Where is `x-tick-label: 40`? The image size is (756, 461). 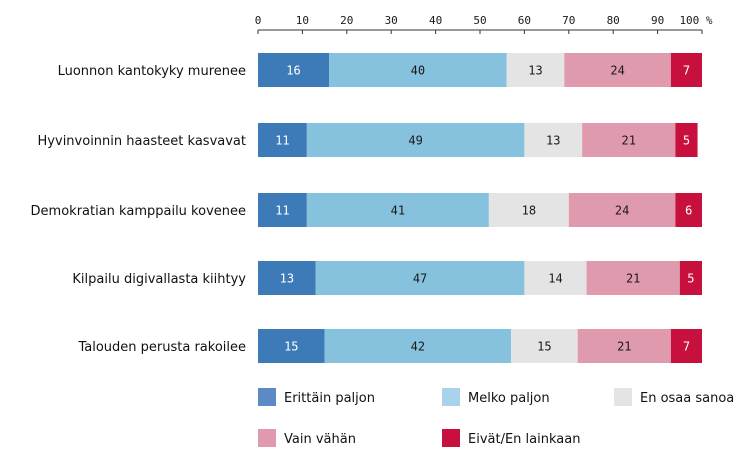 x-tick-label: 40 is located at coordinates (435, 20).